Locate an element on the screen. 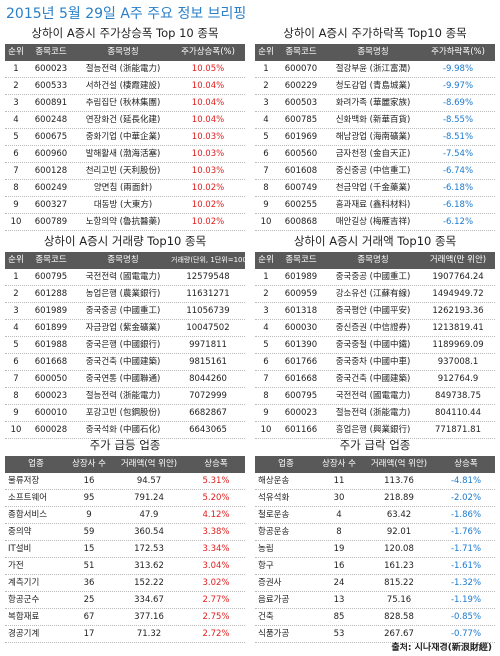 The image size is (500, 656). cell: 증권사 is located at coordinates (270, 583).